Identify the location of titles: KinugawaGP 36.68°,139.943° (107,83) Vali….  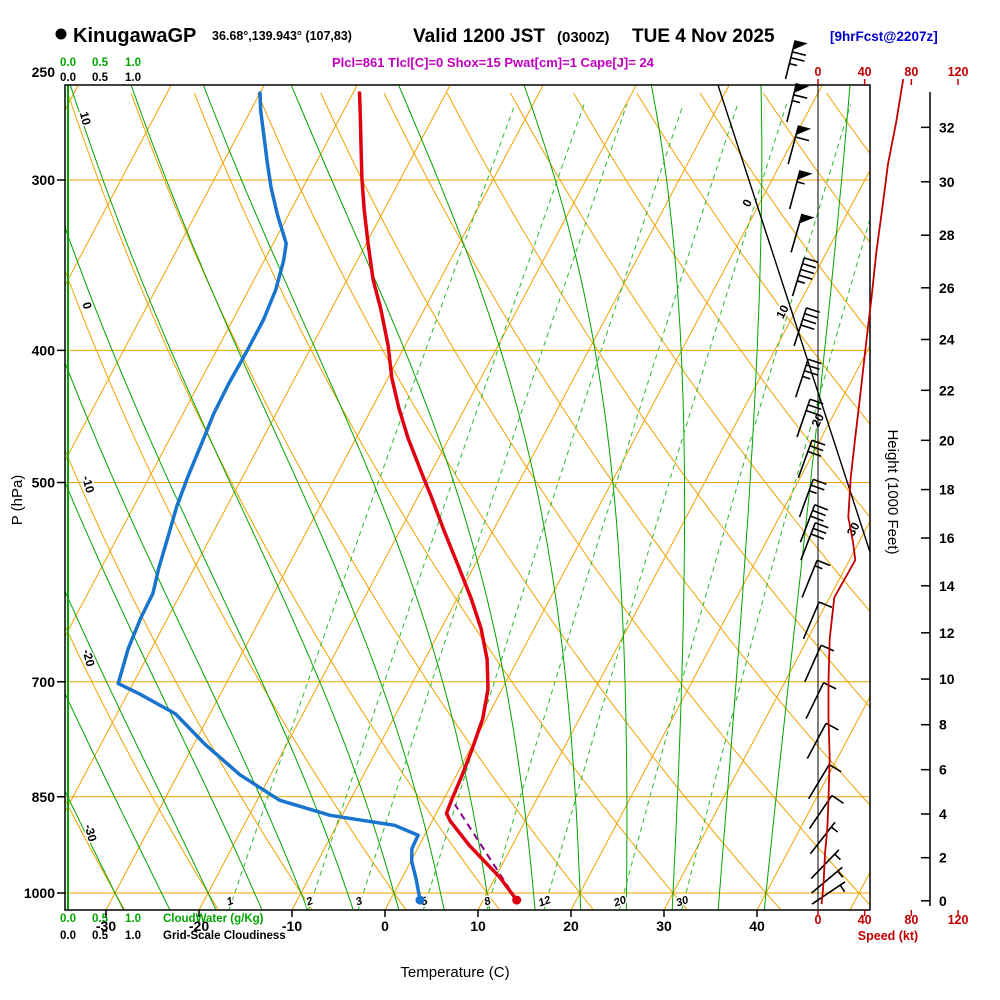
(496, 47).